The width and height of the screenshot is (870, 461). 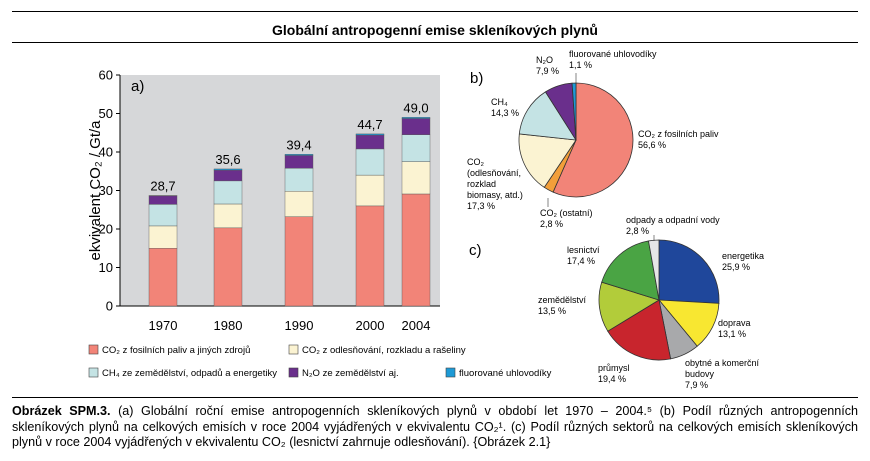 I want to click on x-tick-label: 1970, so click(x=163, y=325).